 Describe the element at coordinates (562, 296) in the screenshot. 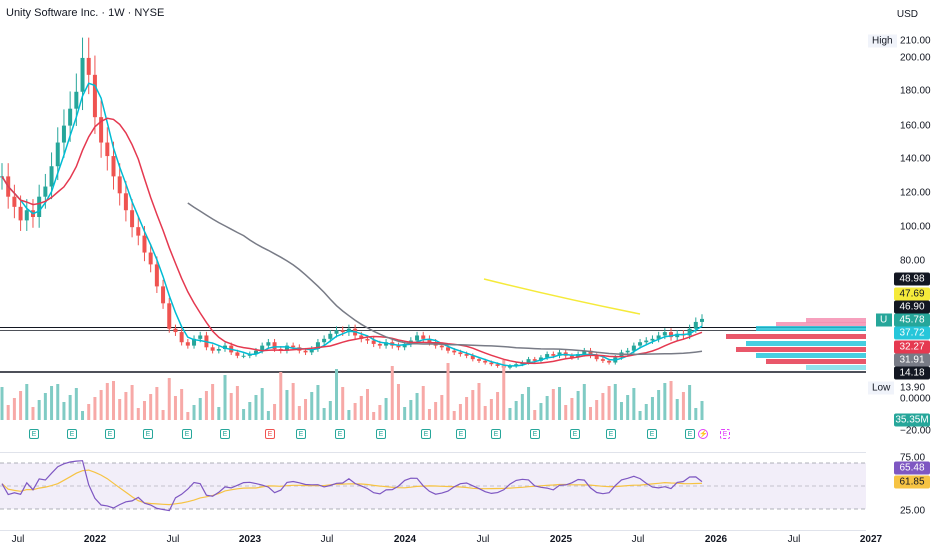

I see `yellow-trend-line` at that location.